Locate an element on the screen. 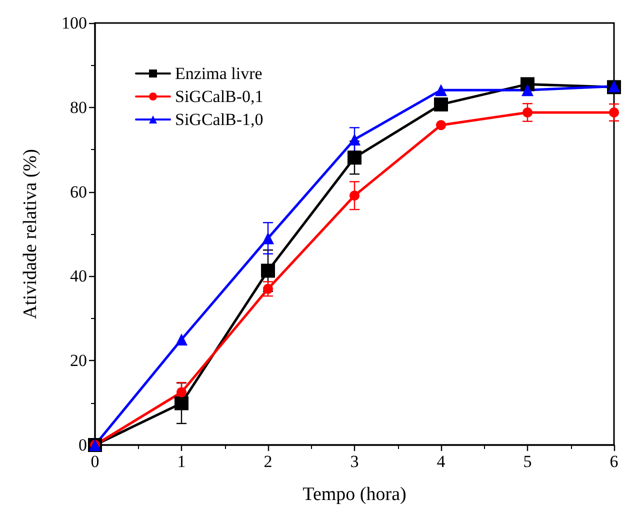 Image resolution: width=636 pixels, height=518 pixels. x-tick-label: 5 is located at coordinates (527, 461).